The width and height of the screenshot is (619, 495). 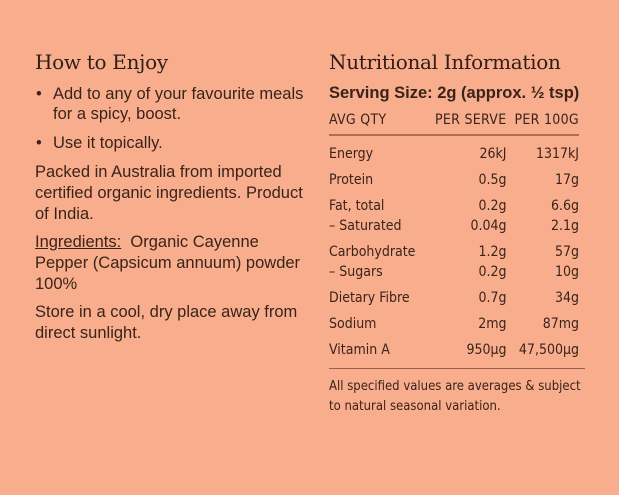 I want to click on nutrition-title: Nutritional Information, so click(x=445, y=62).